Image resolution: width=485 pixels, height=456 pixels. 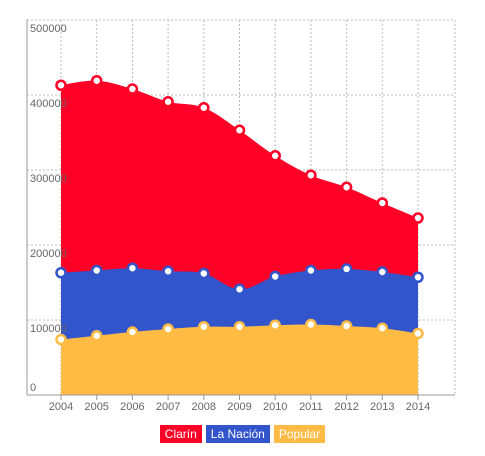 What do you see at coordinates (180, 434) in the screenshot?
I see `legend-item-clarin: Clarín` at bounding box center [180, 434].